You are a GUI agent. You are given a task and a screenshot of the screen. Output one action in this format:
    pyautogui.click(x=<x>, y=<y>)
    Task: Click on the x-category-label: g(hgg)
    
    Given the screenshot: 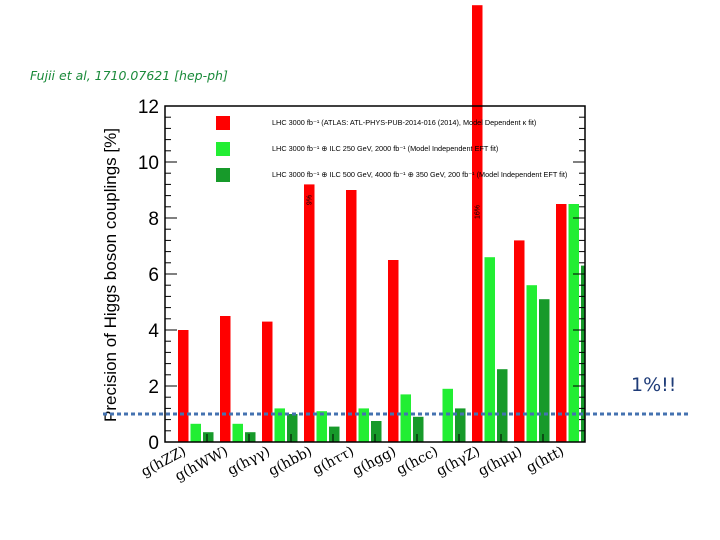 What is the action you would take?
    pyautogui.click(x=374, y=461)
    